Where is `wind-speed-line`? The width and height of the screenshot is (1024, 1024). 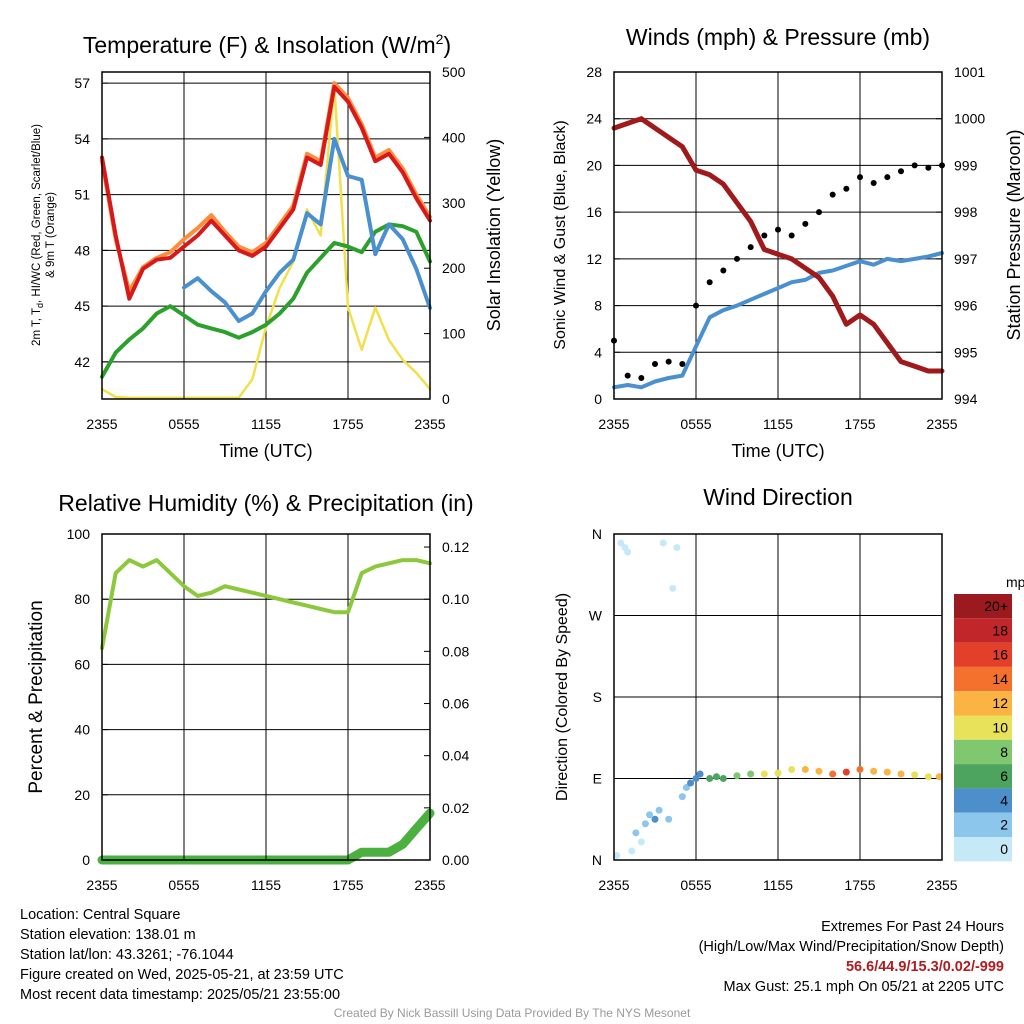 wind-speed-line is located at coordinates (778, 320).